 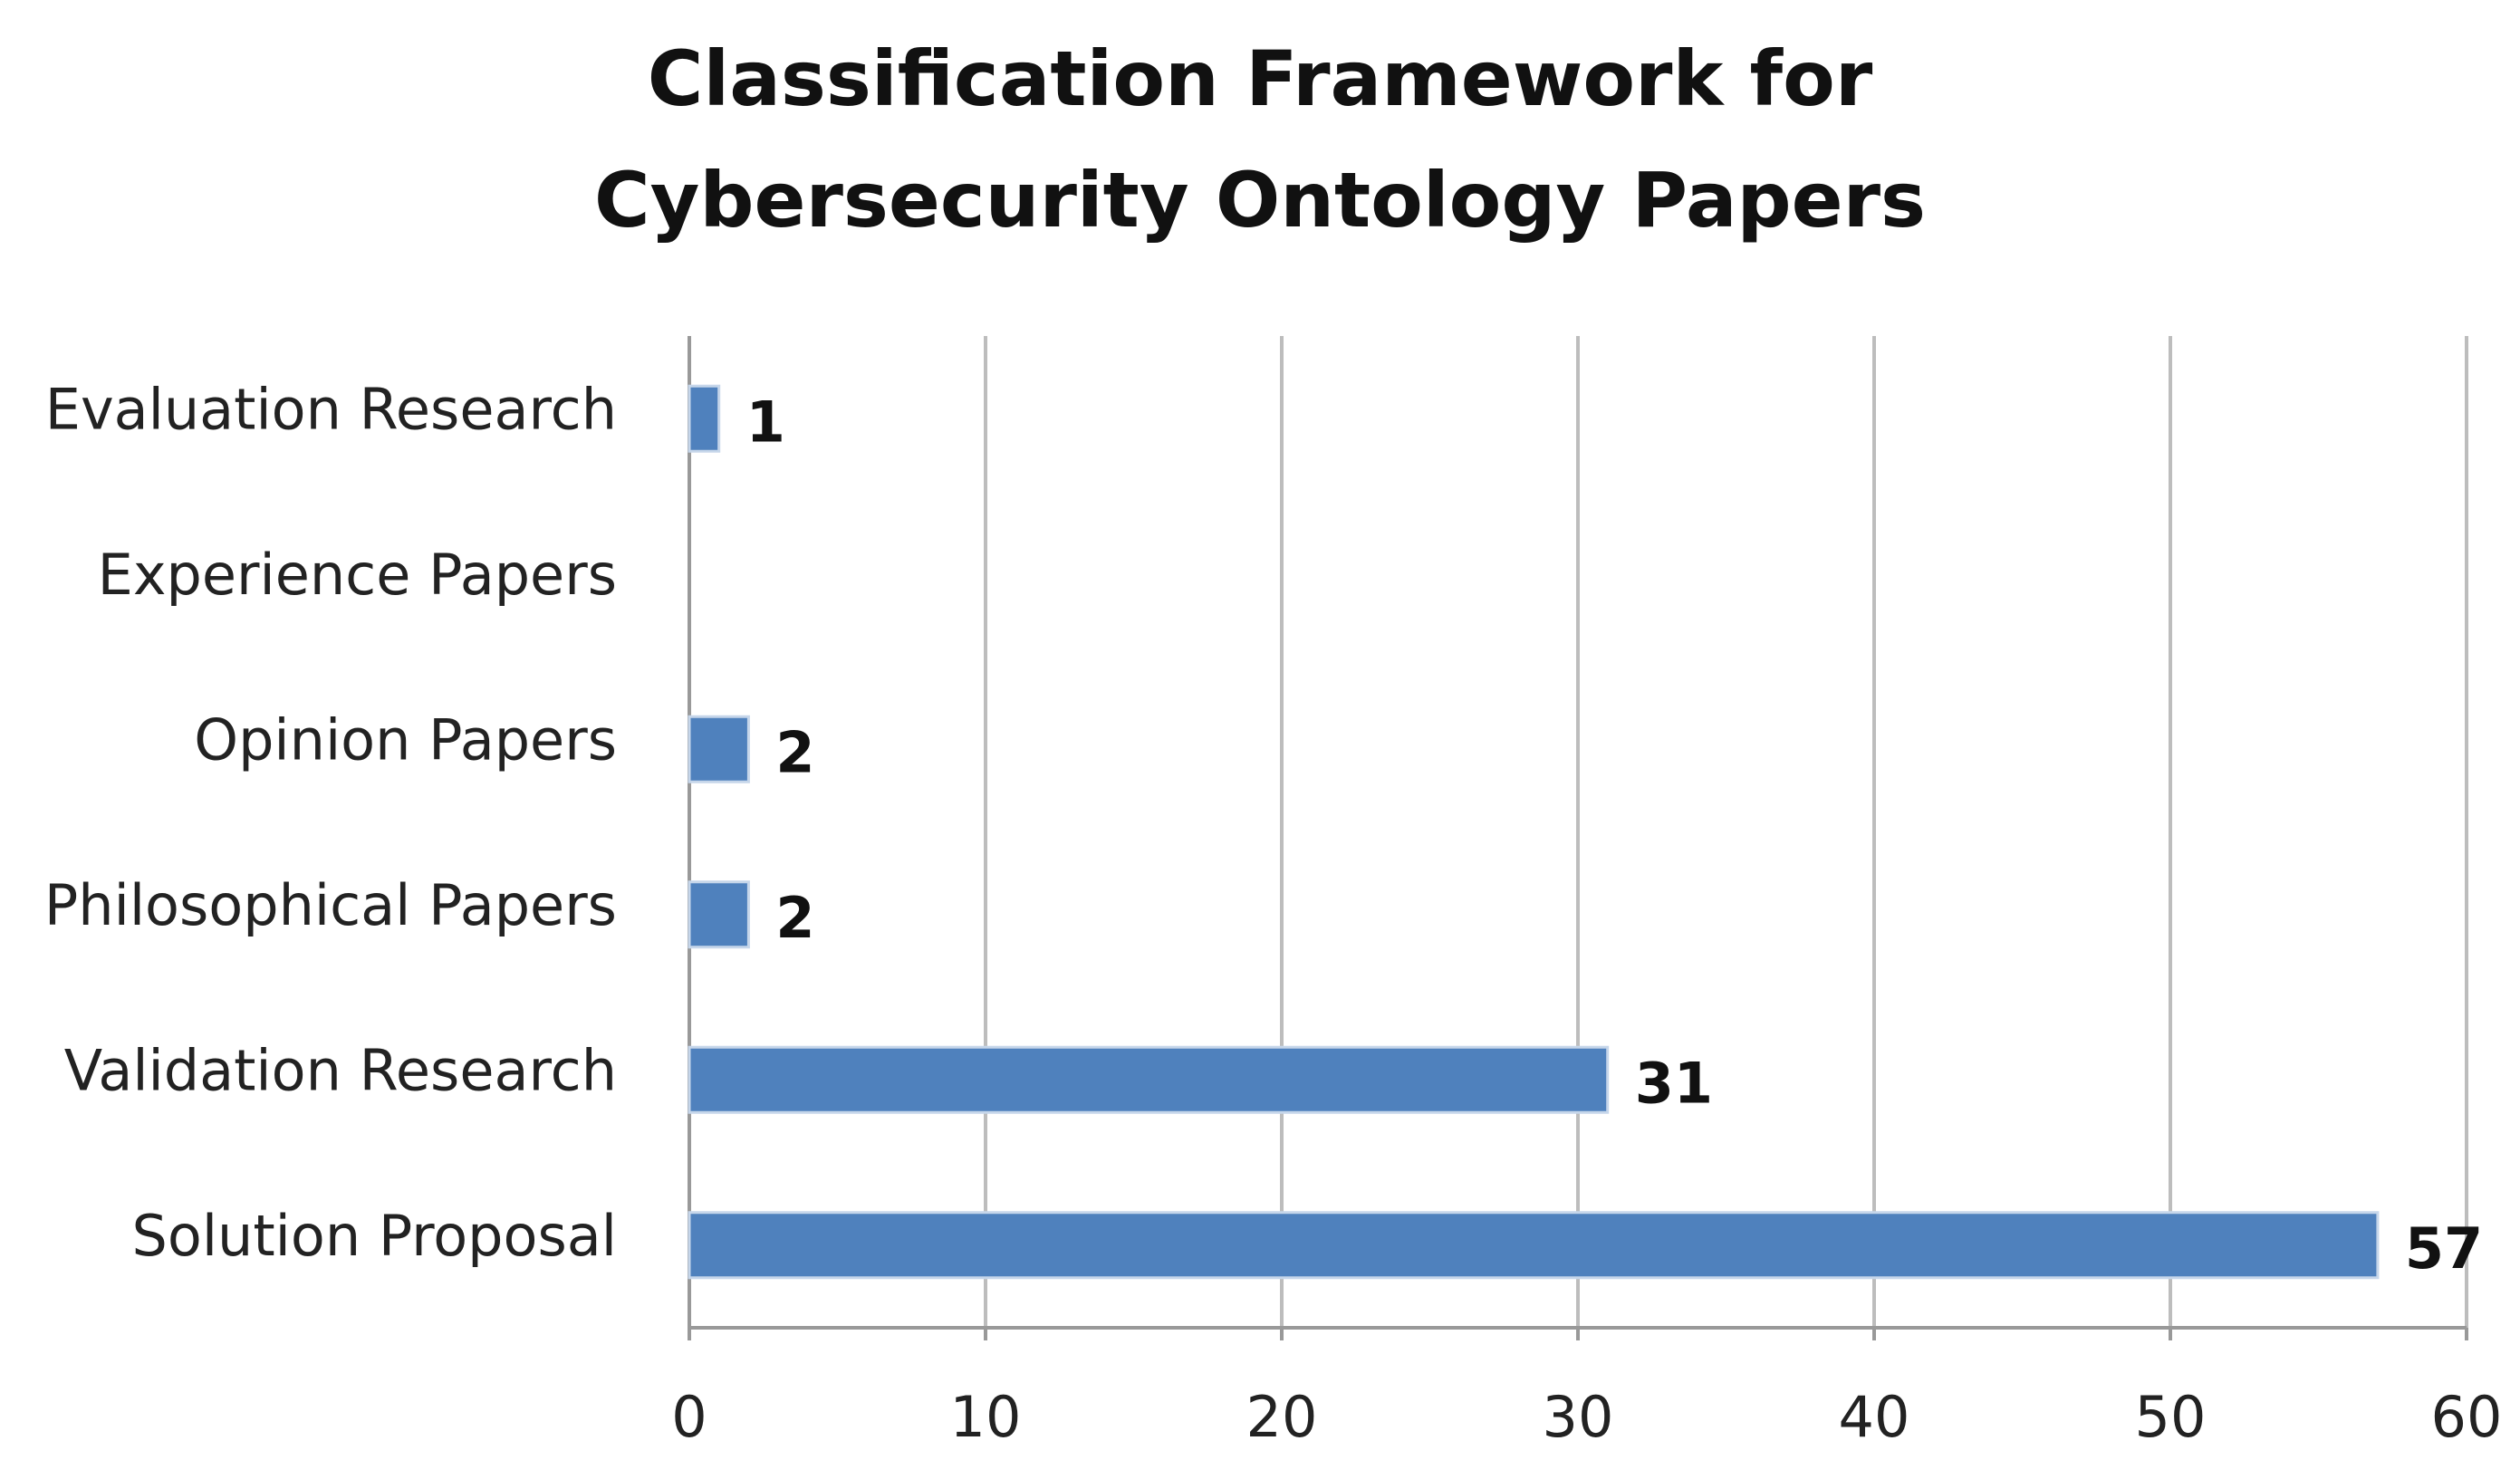 What do you see at coordinates (374, 1236) in the screenshot?
I see `y-tick-label: Solution Proposal` at bounding box center [374, 1236].